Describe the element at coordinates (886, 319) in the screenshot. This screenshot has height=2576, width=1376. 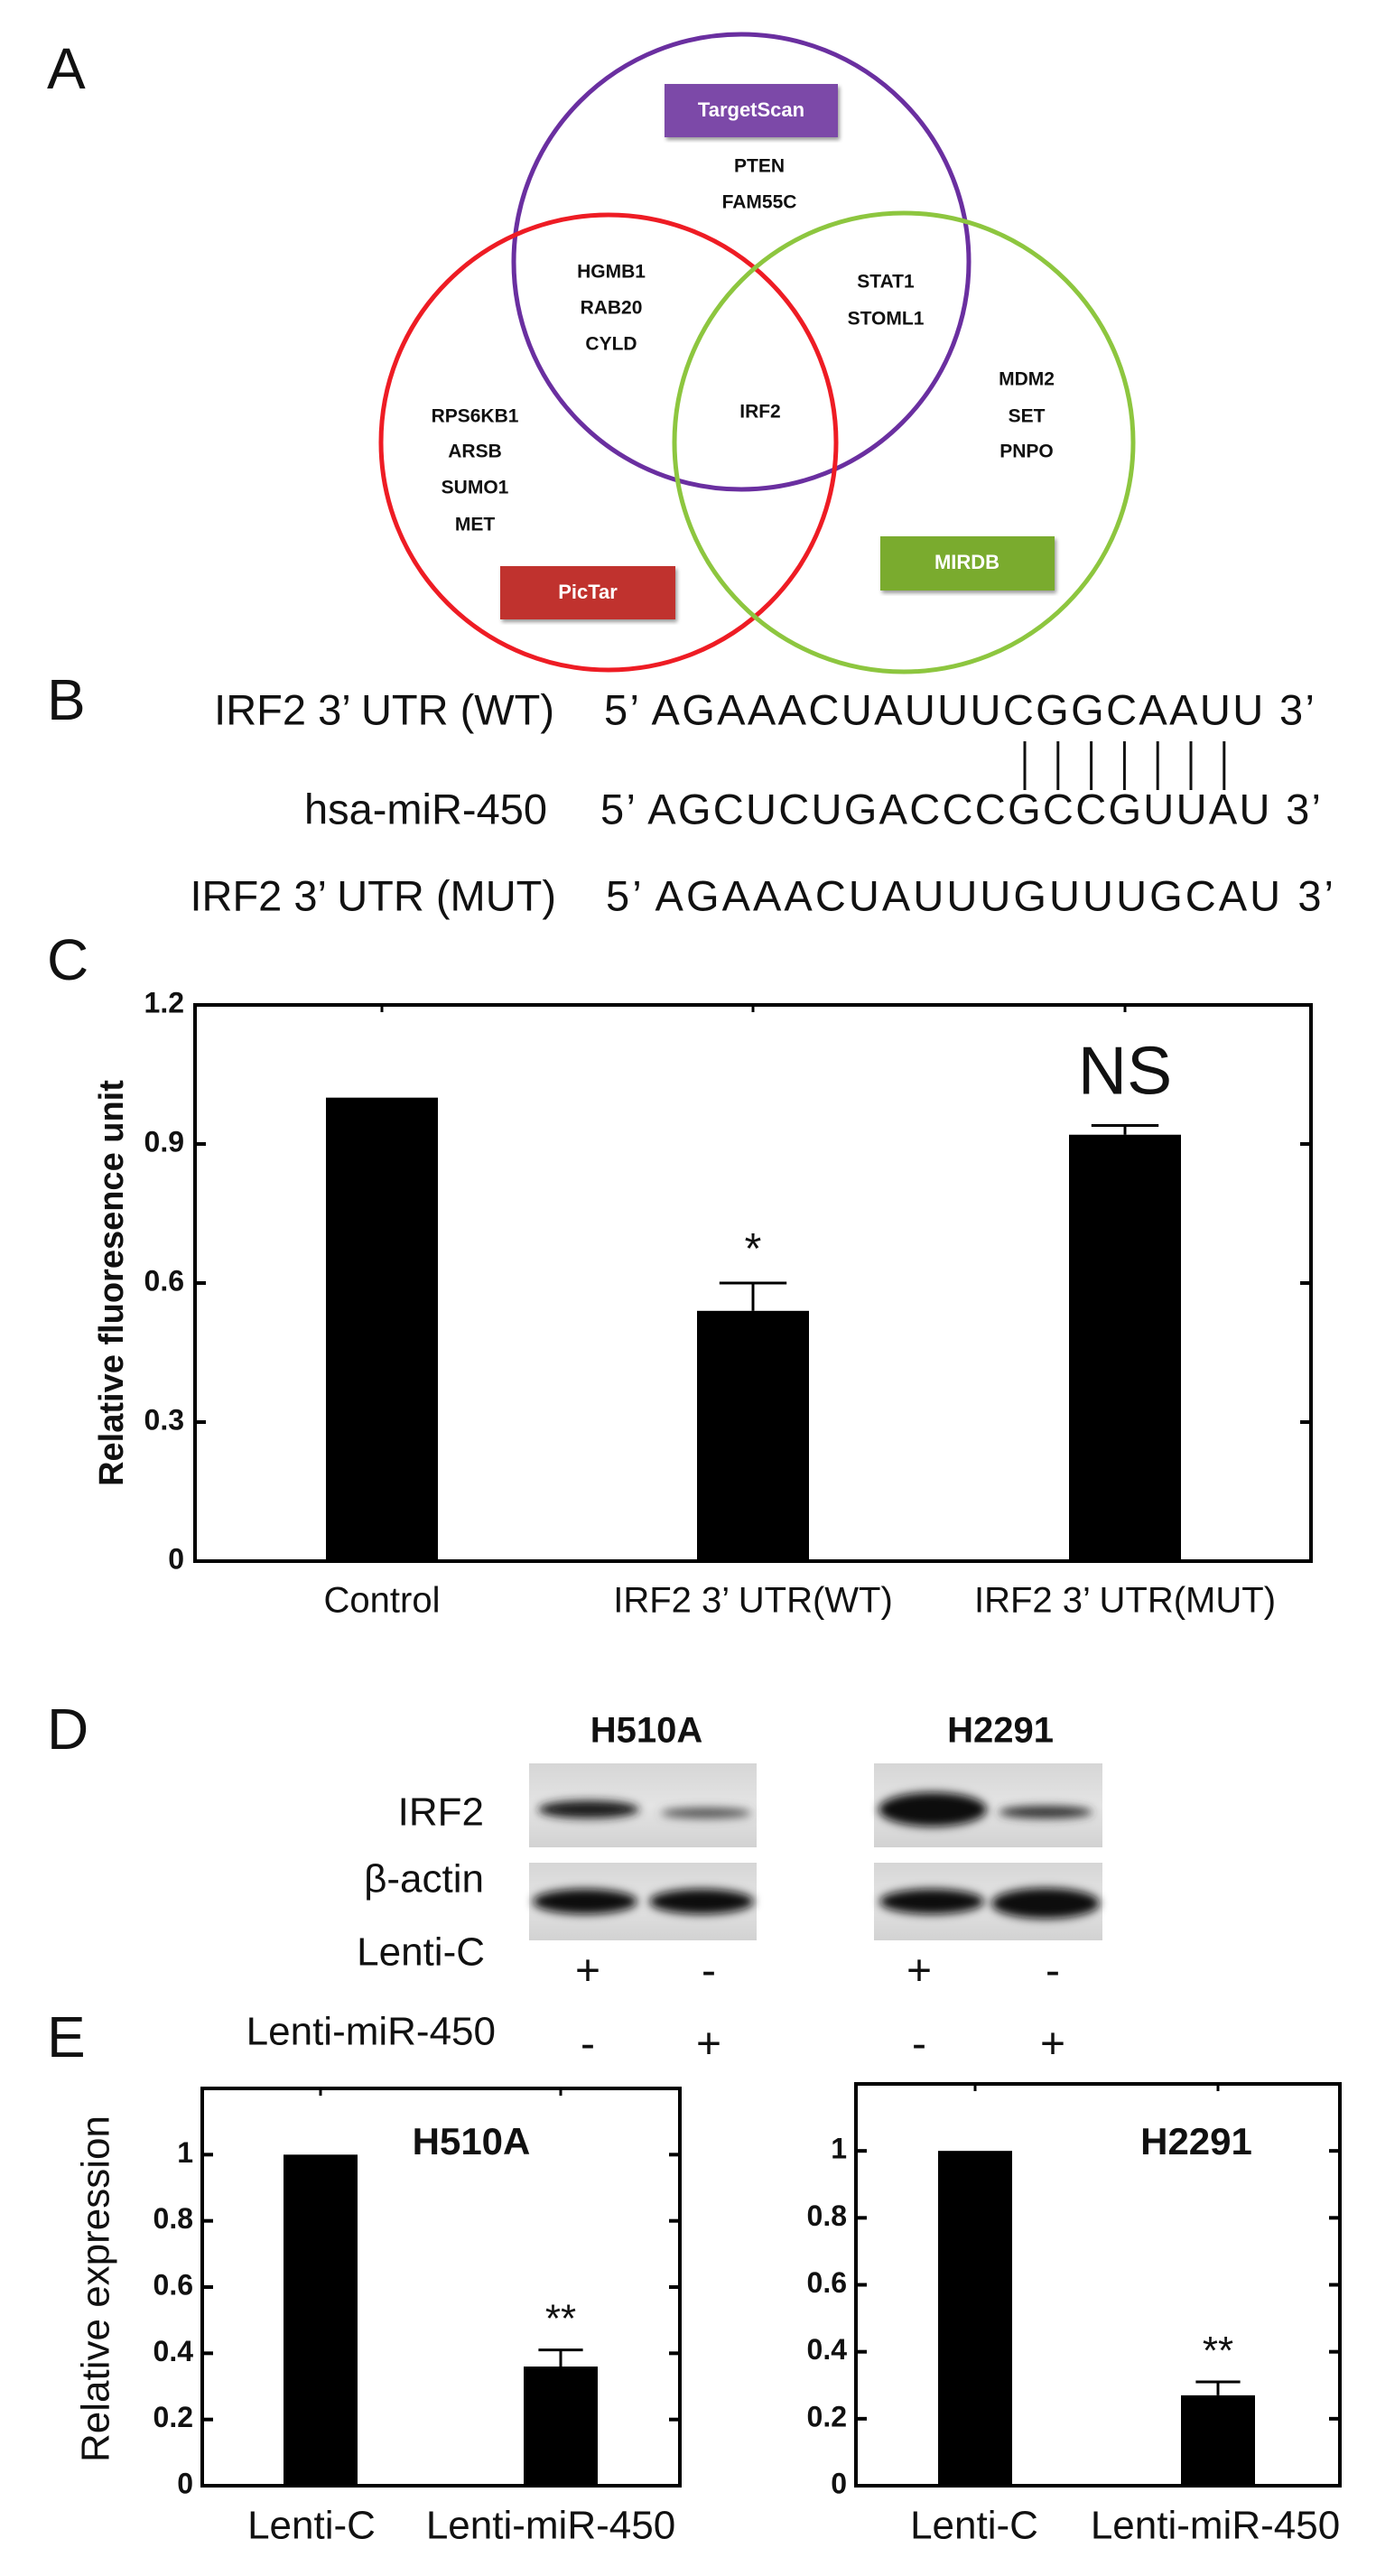
I see `gene-label: STOML1` at that location.